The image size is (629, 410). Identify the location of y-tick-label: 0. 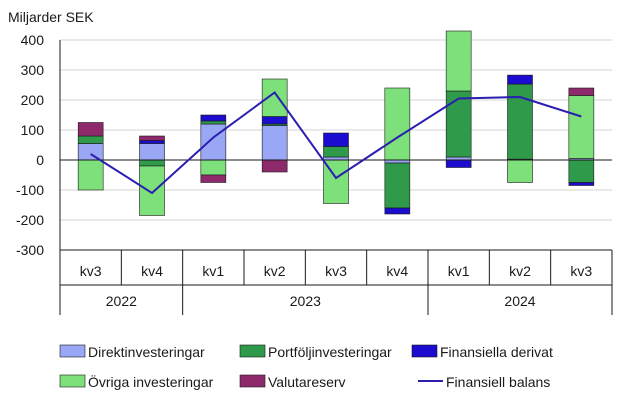
(40, 160).